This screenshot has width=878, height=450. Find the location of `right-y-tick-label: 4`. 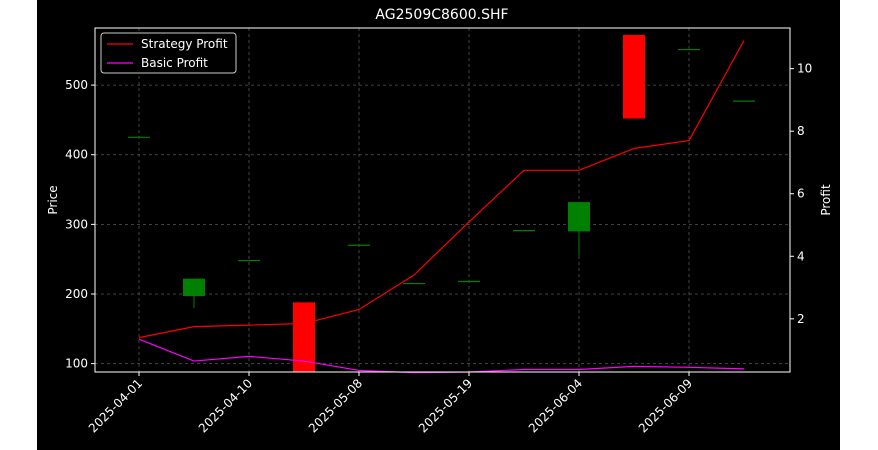

right-y-tick-label: 4 is located at coordinates (801, 256).